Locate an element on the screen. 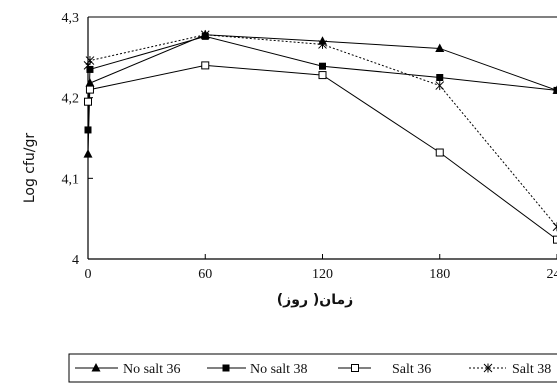 The width and height of the screenshot is (557, 385). legend-salt-36: Salt 36 is located at coordinates (384, 369).